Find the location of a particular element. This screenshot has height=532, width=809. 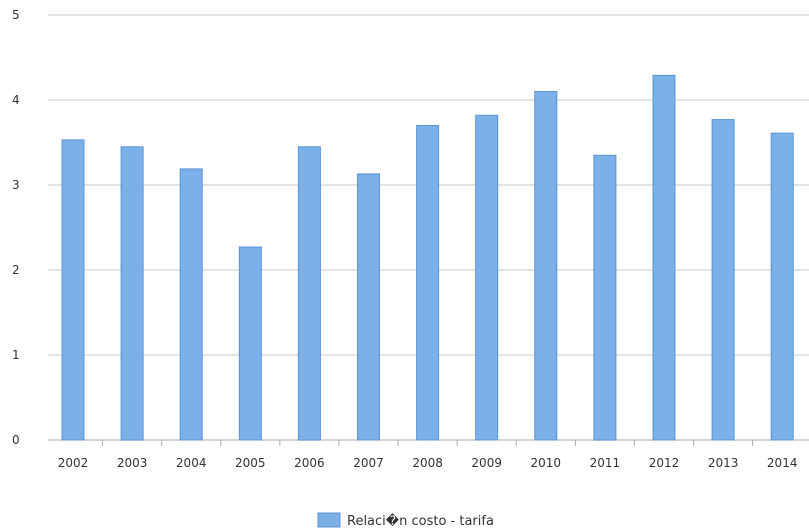

bar-2013 is located at coordinates (723, 280).